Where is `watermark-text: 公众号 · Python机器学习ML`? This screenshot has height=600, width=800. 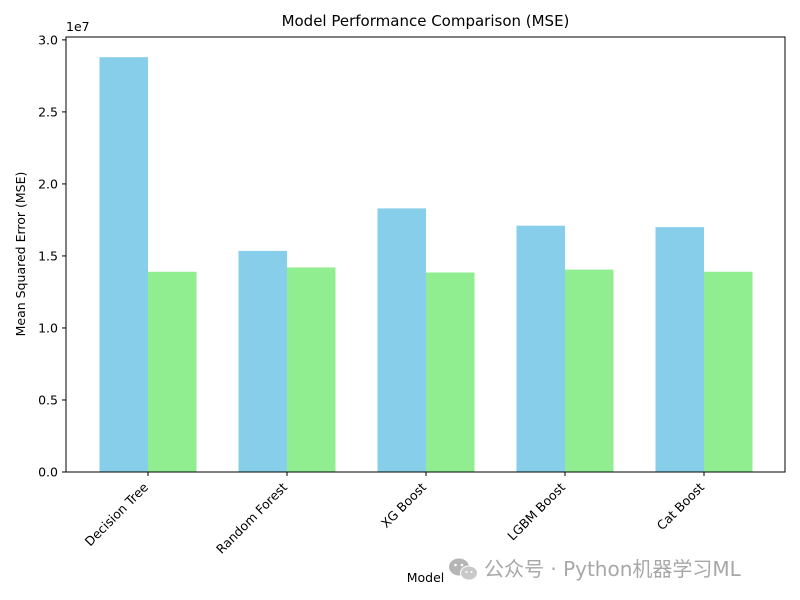 watermark-text: 公众号 · Python机器学习ML is located at coordinates (613, 569).